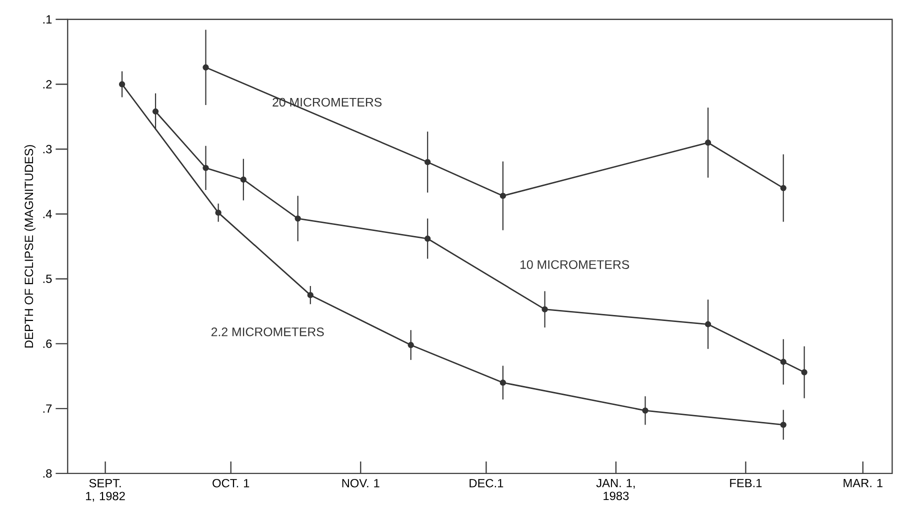 The height and width of the screenshot is (517, 899). What do you see at coordinates (105, 490) in the screenshot?
I see `x-tick-label: SEPT. 1, 1982` at bounding box center [105, 490].